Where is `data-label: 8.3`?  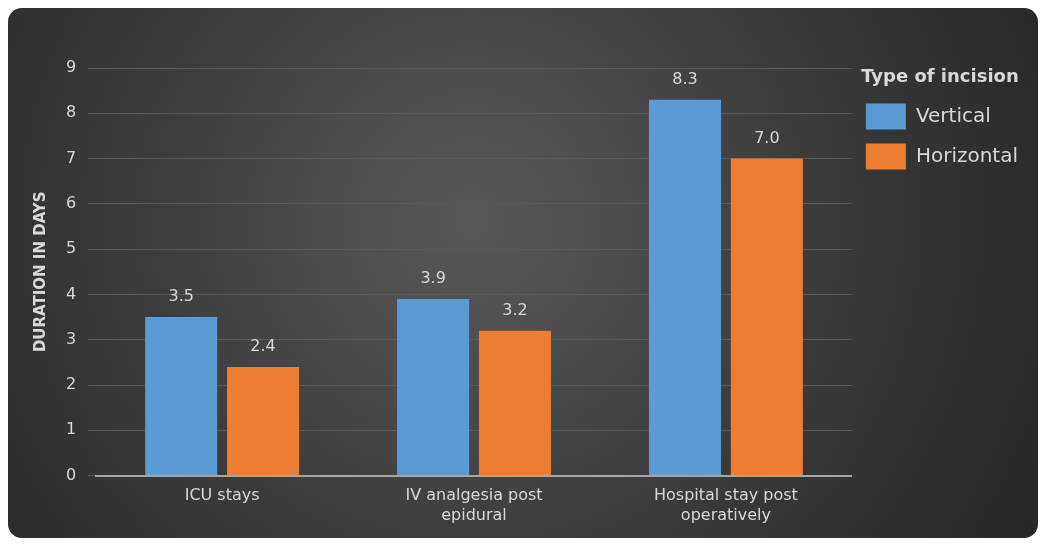 data-label: 8.3 is located at coordinates (685, 78).